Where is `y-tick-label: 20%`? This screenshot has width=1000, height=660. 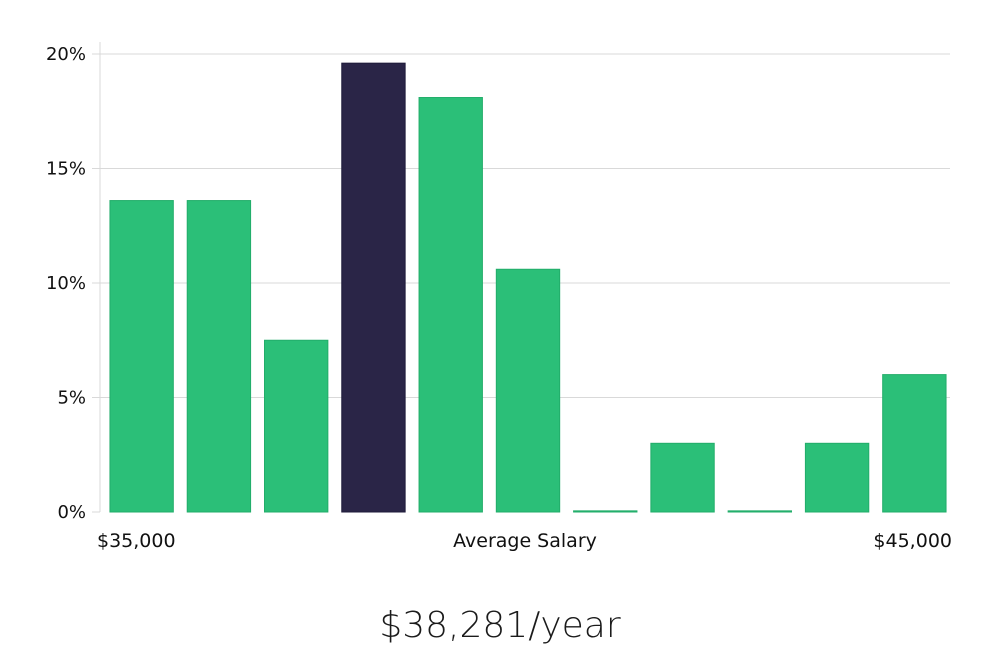
y-tick-label: 20% is located at coordinates (66, 54).